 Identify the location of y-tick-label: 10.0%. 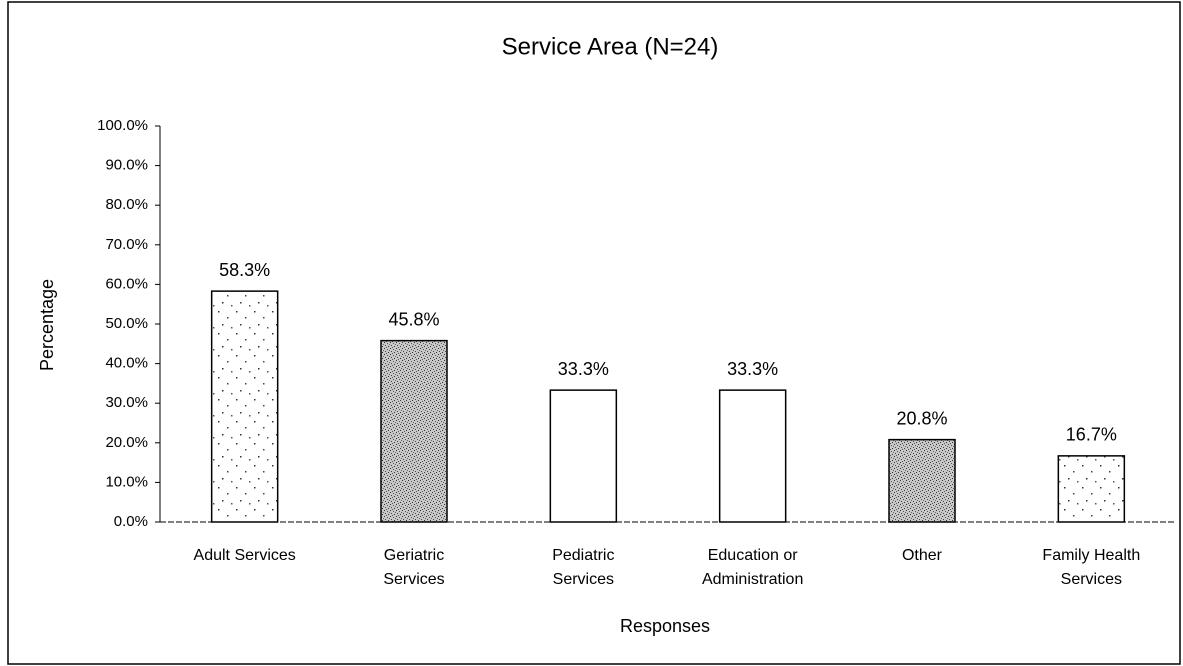
(126, 481).